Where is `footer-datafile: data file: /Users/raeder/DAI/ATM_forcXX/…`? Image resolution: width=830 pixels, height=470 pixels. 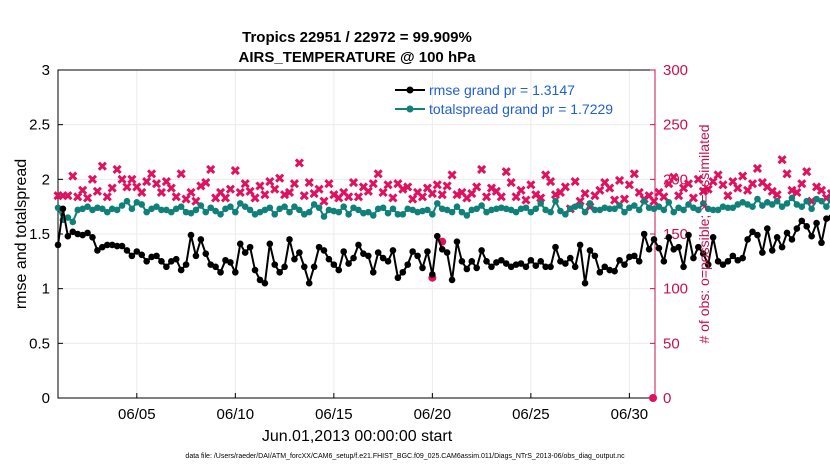
footer-datafile: data file: /Users/raeder/DAI/ATM_forcXX/… is located at coordinates (405, 456).